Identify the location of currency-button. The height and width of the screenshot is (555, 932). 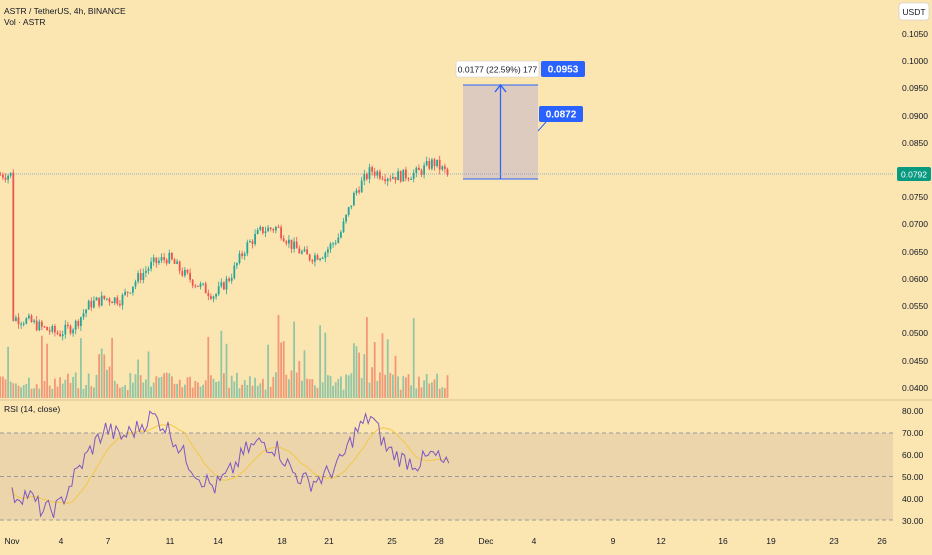
(914, 11).